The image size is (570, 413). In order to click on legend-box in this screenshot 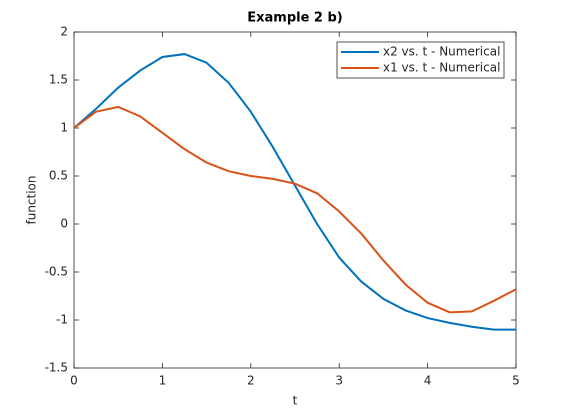, I will do `click(420, 60)`.